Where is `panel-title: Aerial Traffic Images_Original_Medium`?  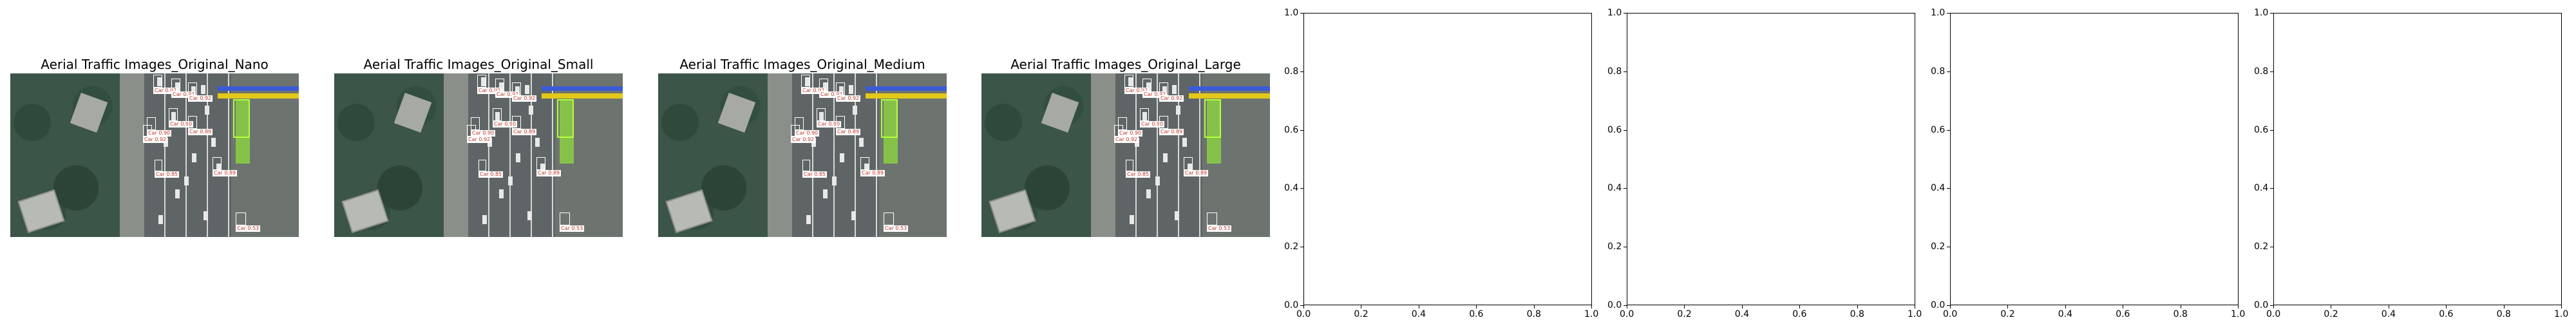
panel-title: Aerial Traffic Images_Original_Medium is located at coordinates (802, 64).